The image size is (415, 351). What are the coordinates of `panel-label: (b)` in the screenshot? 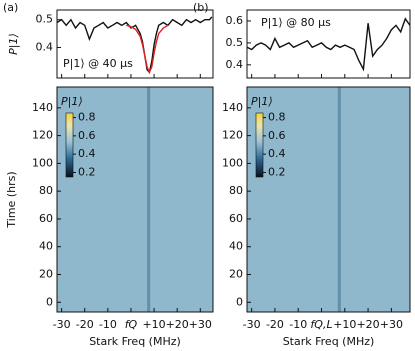 It's located at (201, 7).